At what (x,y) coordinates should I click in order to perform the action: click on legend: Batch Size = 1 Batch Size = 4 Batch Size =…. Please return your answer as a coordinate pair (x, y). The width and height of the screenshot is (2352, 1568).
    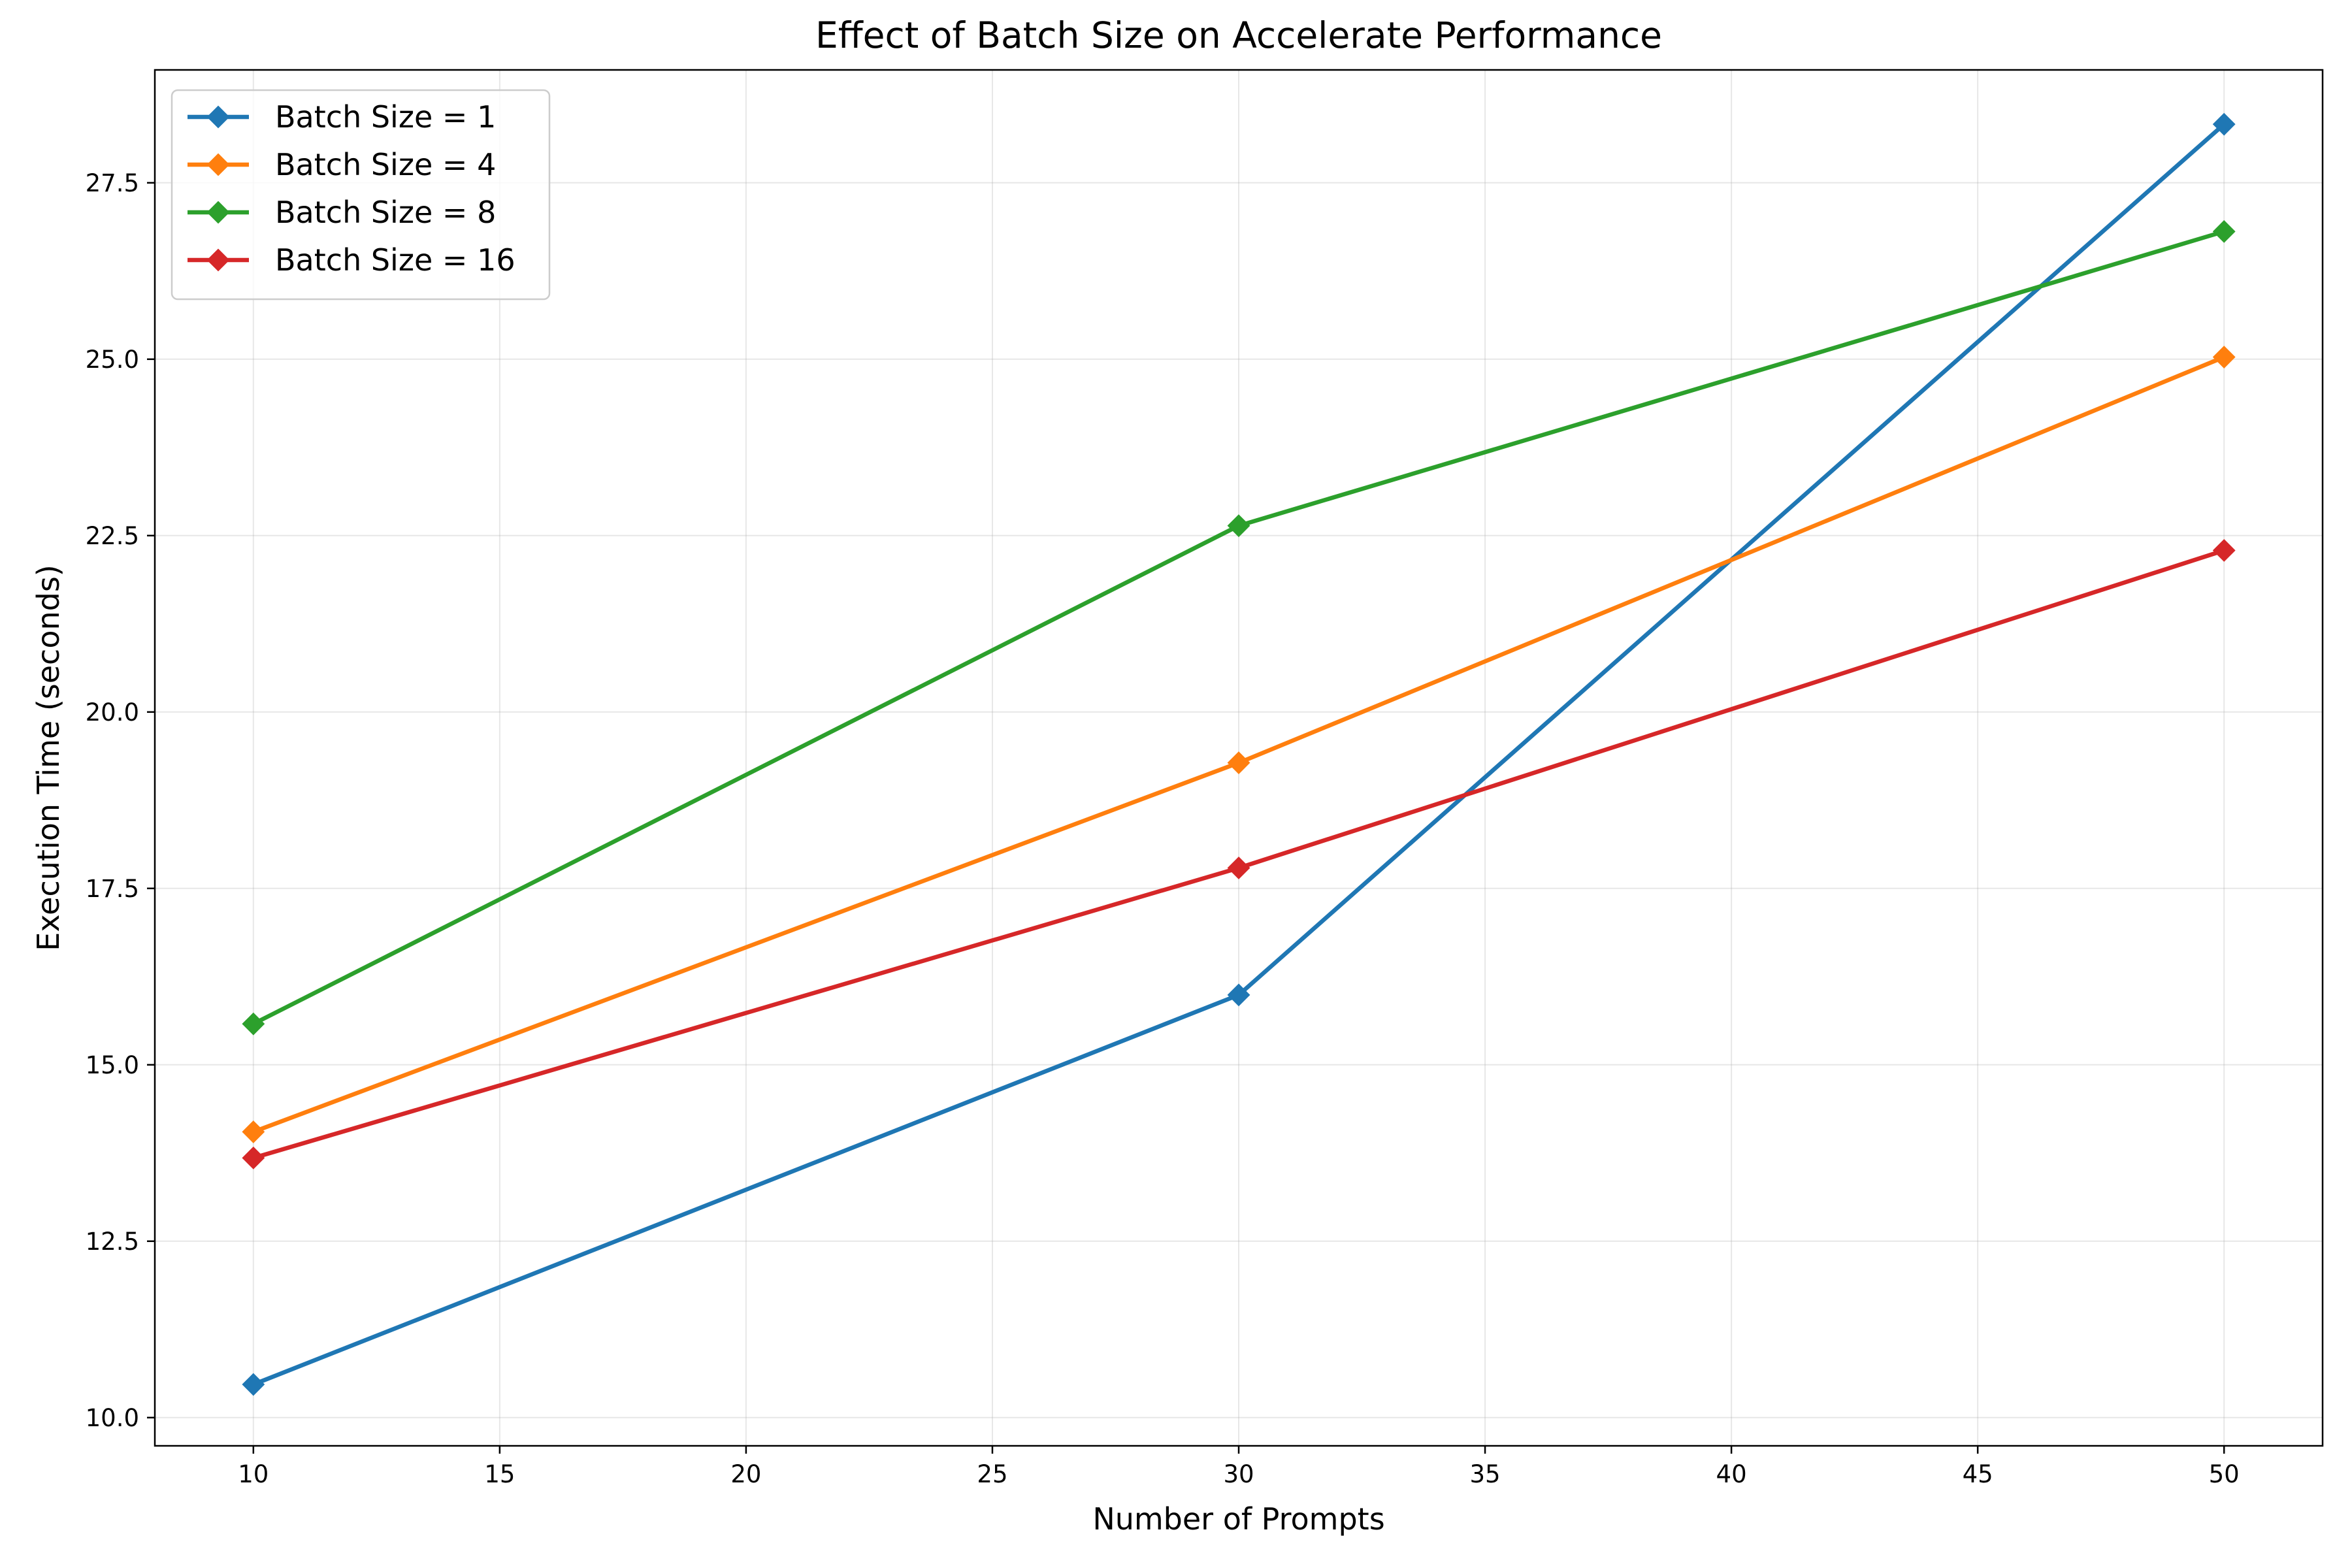
    Looking at the image, I should click on (361, 195).